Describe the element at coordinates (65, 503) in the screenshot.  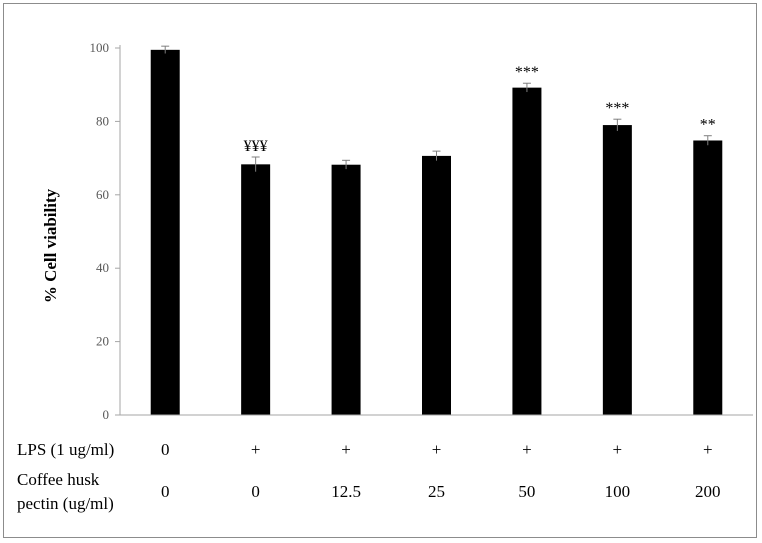
I see `condition-row-label: pectin (ug/ml)` at that location.